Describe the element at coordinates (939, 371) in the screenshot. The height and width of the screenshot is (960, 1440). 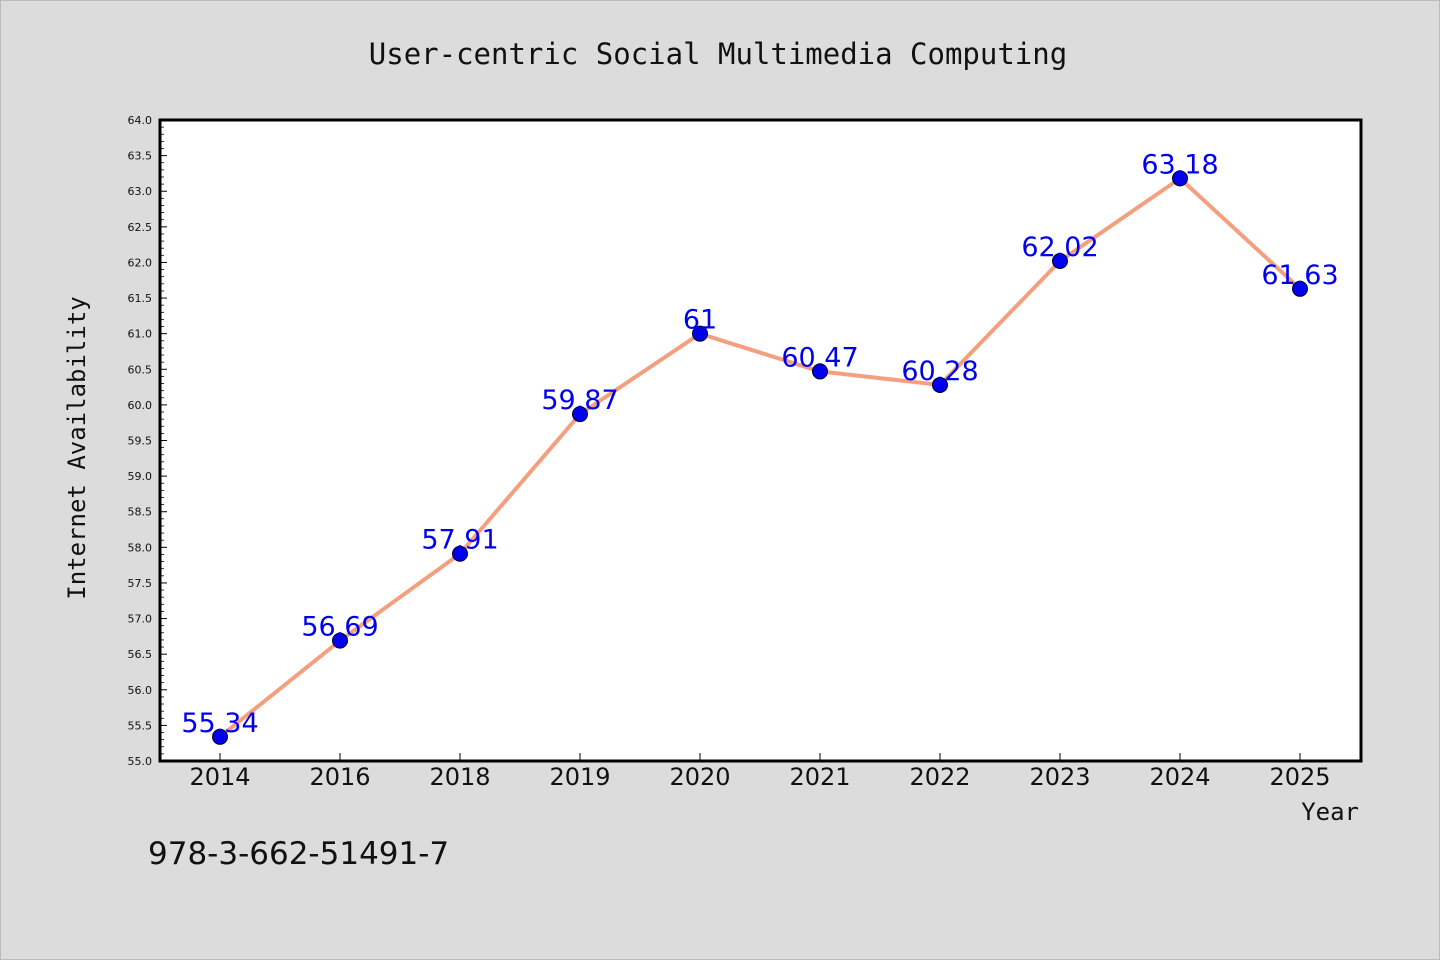
I see `data-label: 60.28` at that location.